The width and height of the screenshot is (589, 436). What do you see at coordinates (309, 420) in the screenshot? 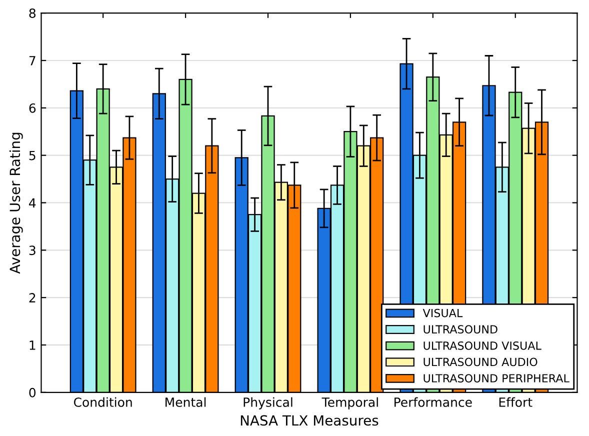
I see `x-axis-title: NASA TLX Measures` at bounding box center [309, 420].